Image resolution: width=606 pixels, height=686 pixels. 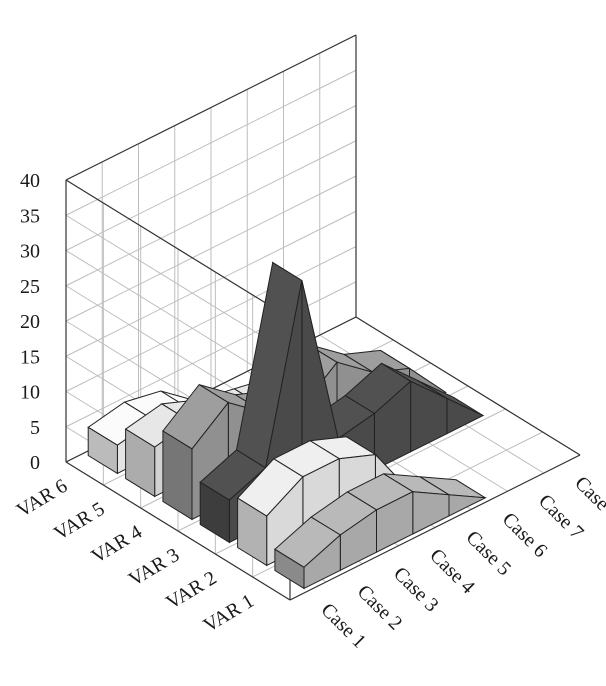 I want to click on variable-tick-label: VAR 4, so click(x=117, y=544).